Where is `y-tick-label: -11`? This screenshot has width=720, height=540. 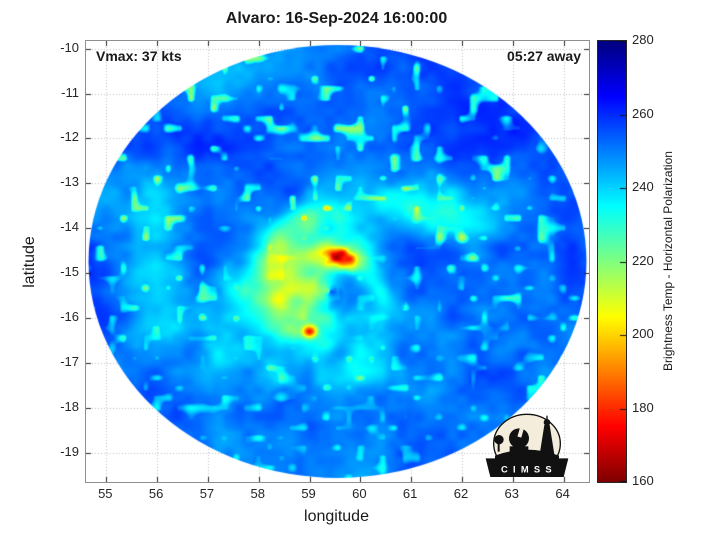 y-tick-label: -11 is located at coordinates (70, 92).